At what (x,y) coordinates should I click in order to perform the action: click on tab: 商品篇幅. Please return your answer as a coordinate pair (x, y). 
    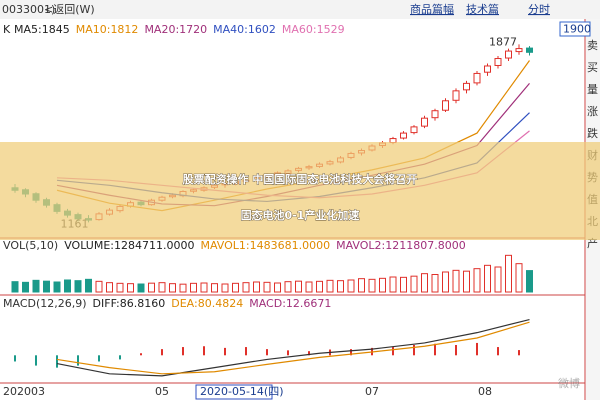
    Looking at the image, I should click on (432, 9).